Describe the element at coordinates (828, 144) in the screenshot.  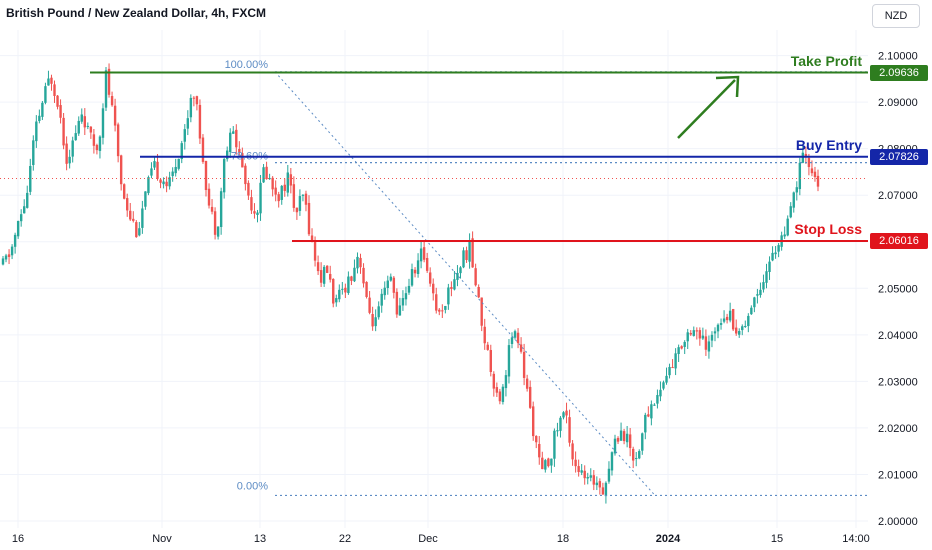
I see `buy-entry-label: Buy Entry` at that location.